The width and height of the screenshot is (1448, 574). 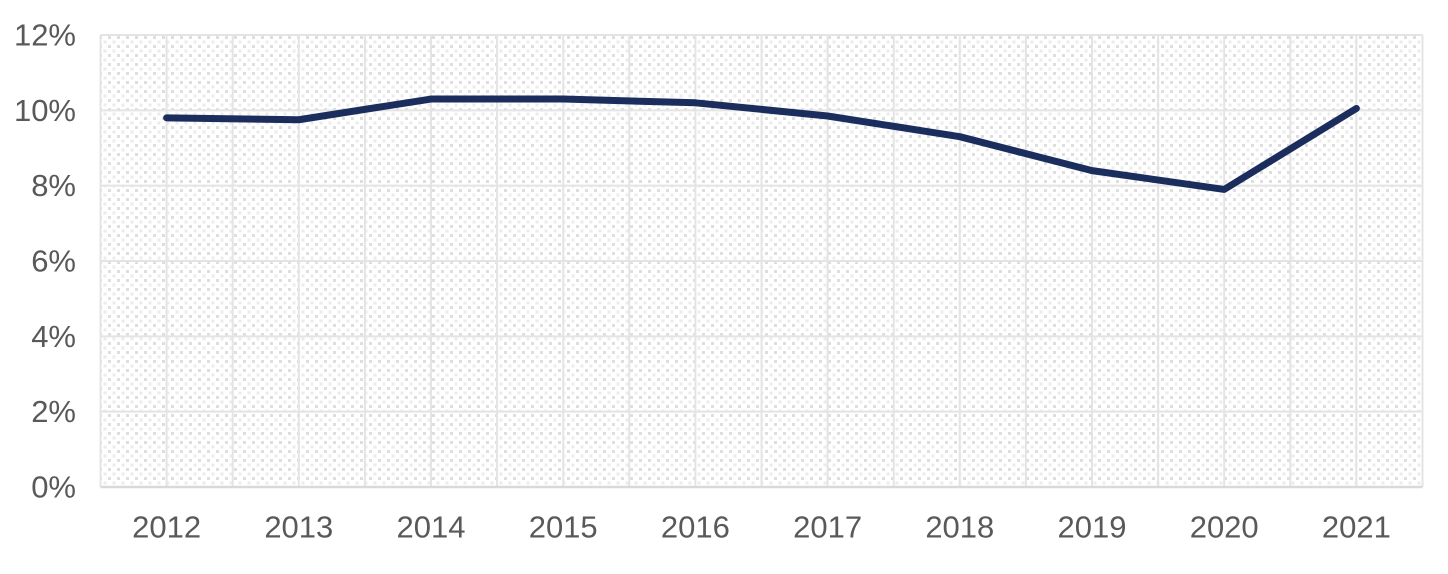 What do you see at coordinates (166, 527) in the screenshot?
I see `x-axis-tick-label: 2012` at bounding box center [166, 527].